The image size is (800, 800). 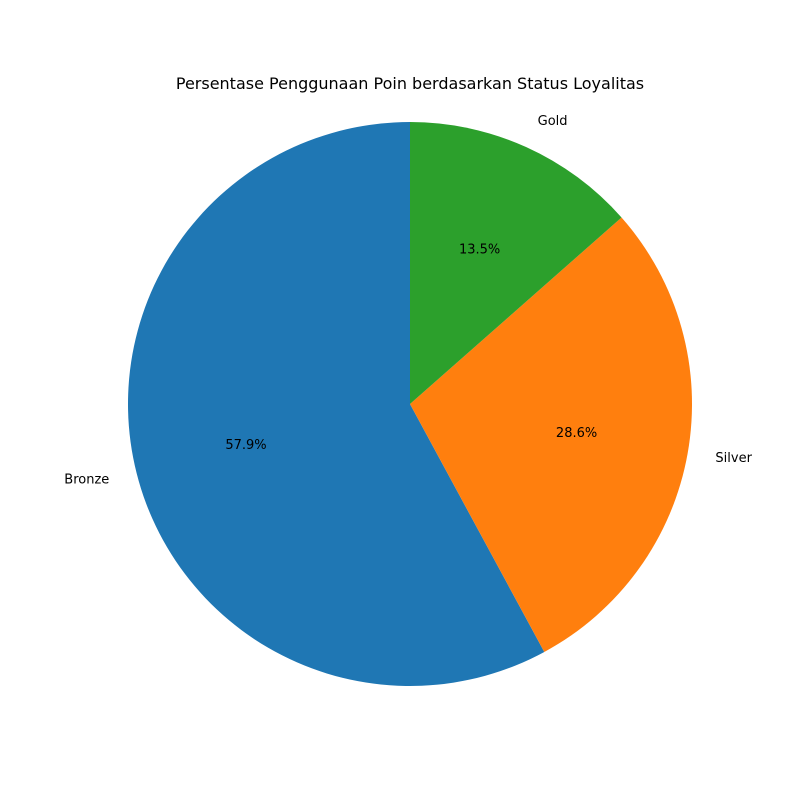 I want to click on pct-label-silver: 28.6%, so click(x=576, y=433).